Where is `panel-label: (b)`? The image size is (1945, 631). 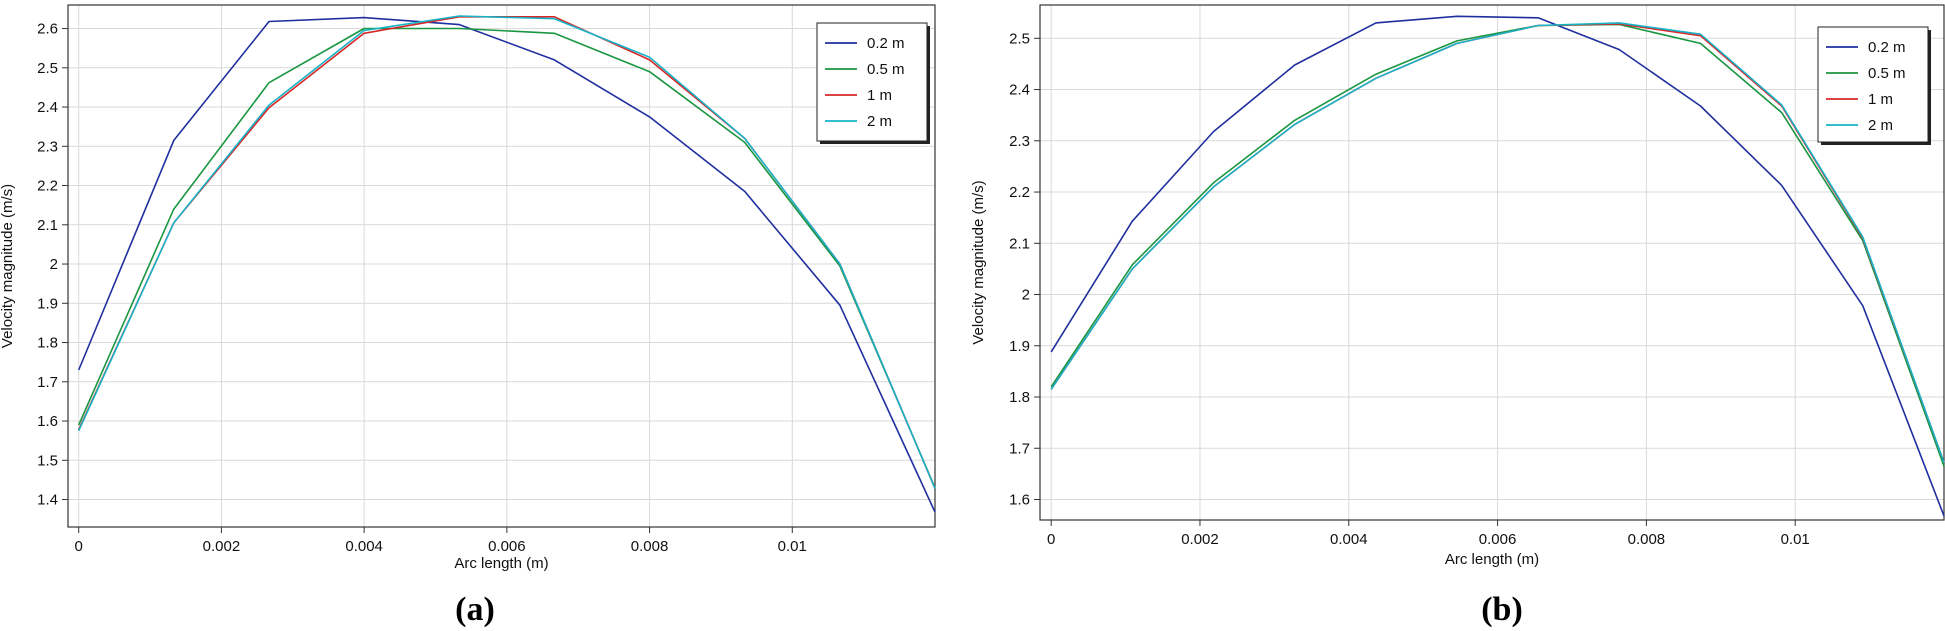
panel-label: (b) is located at coordinates (1502, 609).